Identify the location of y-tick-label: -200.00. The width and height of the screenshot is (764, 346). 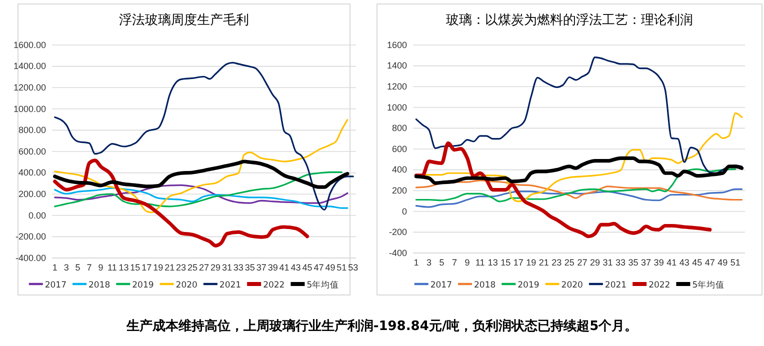
(30, 237).